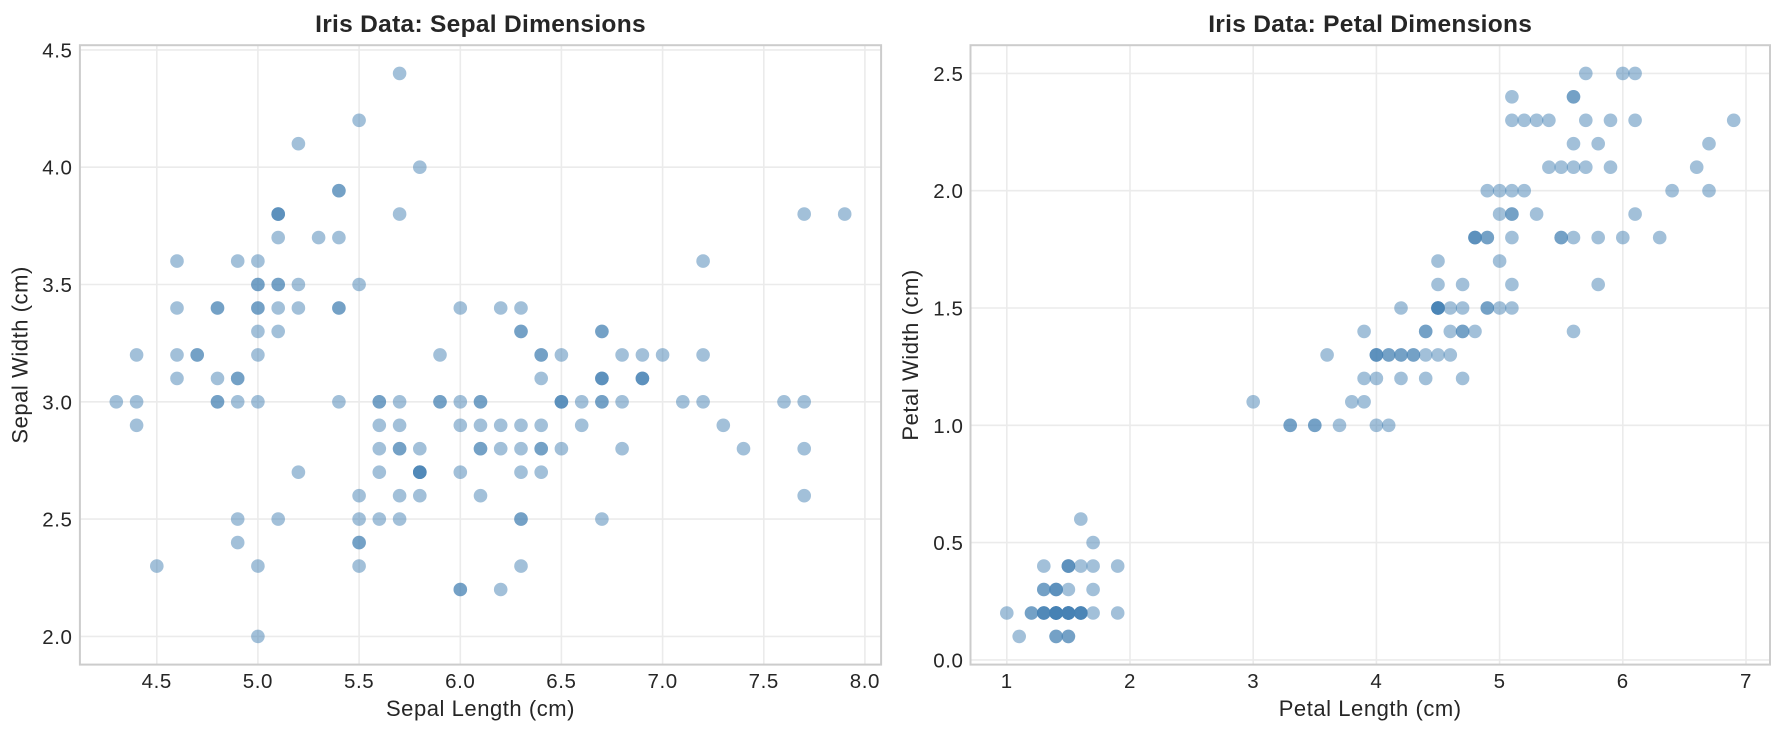 The width and height of the screenshot is (1785, 735). Describe the element at coordinates (764, 681) in the screenshot. I see `svg-text: 7.5` at that location.